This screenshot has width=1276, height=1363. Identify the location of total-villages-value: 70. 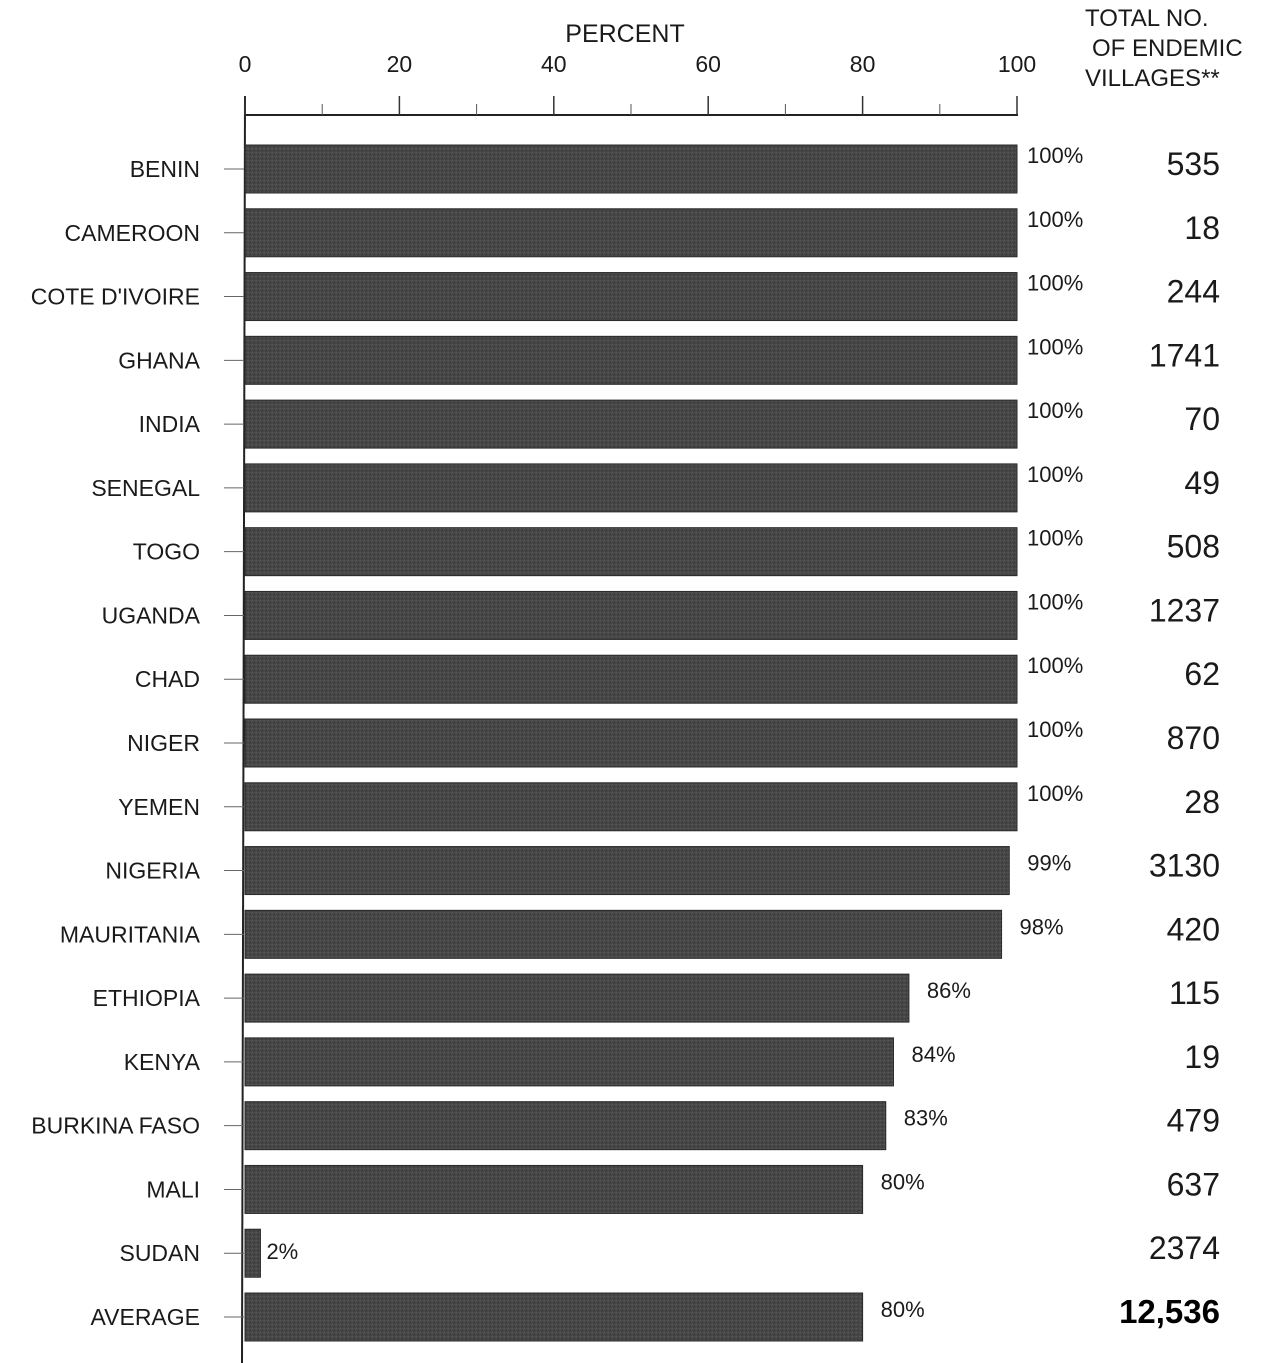
(1202, 419).